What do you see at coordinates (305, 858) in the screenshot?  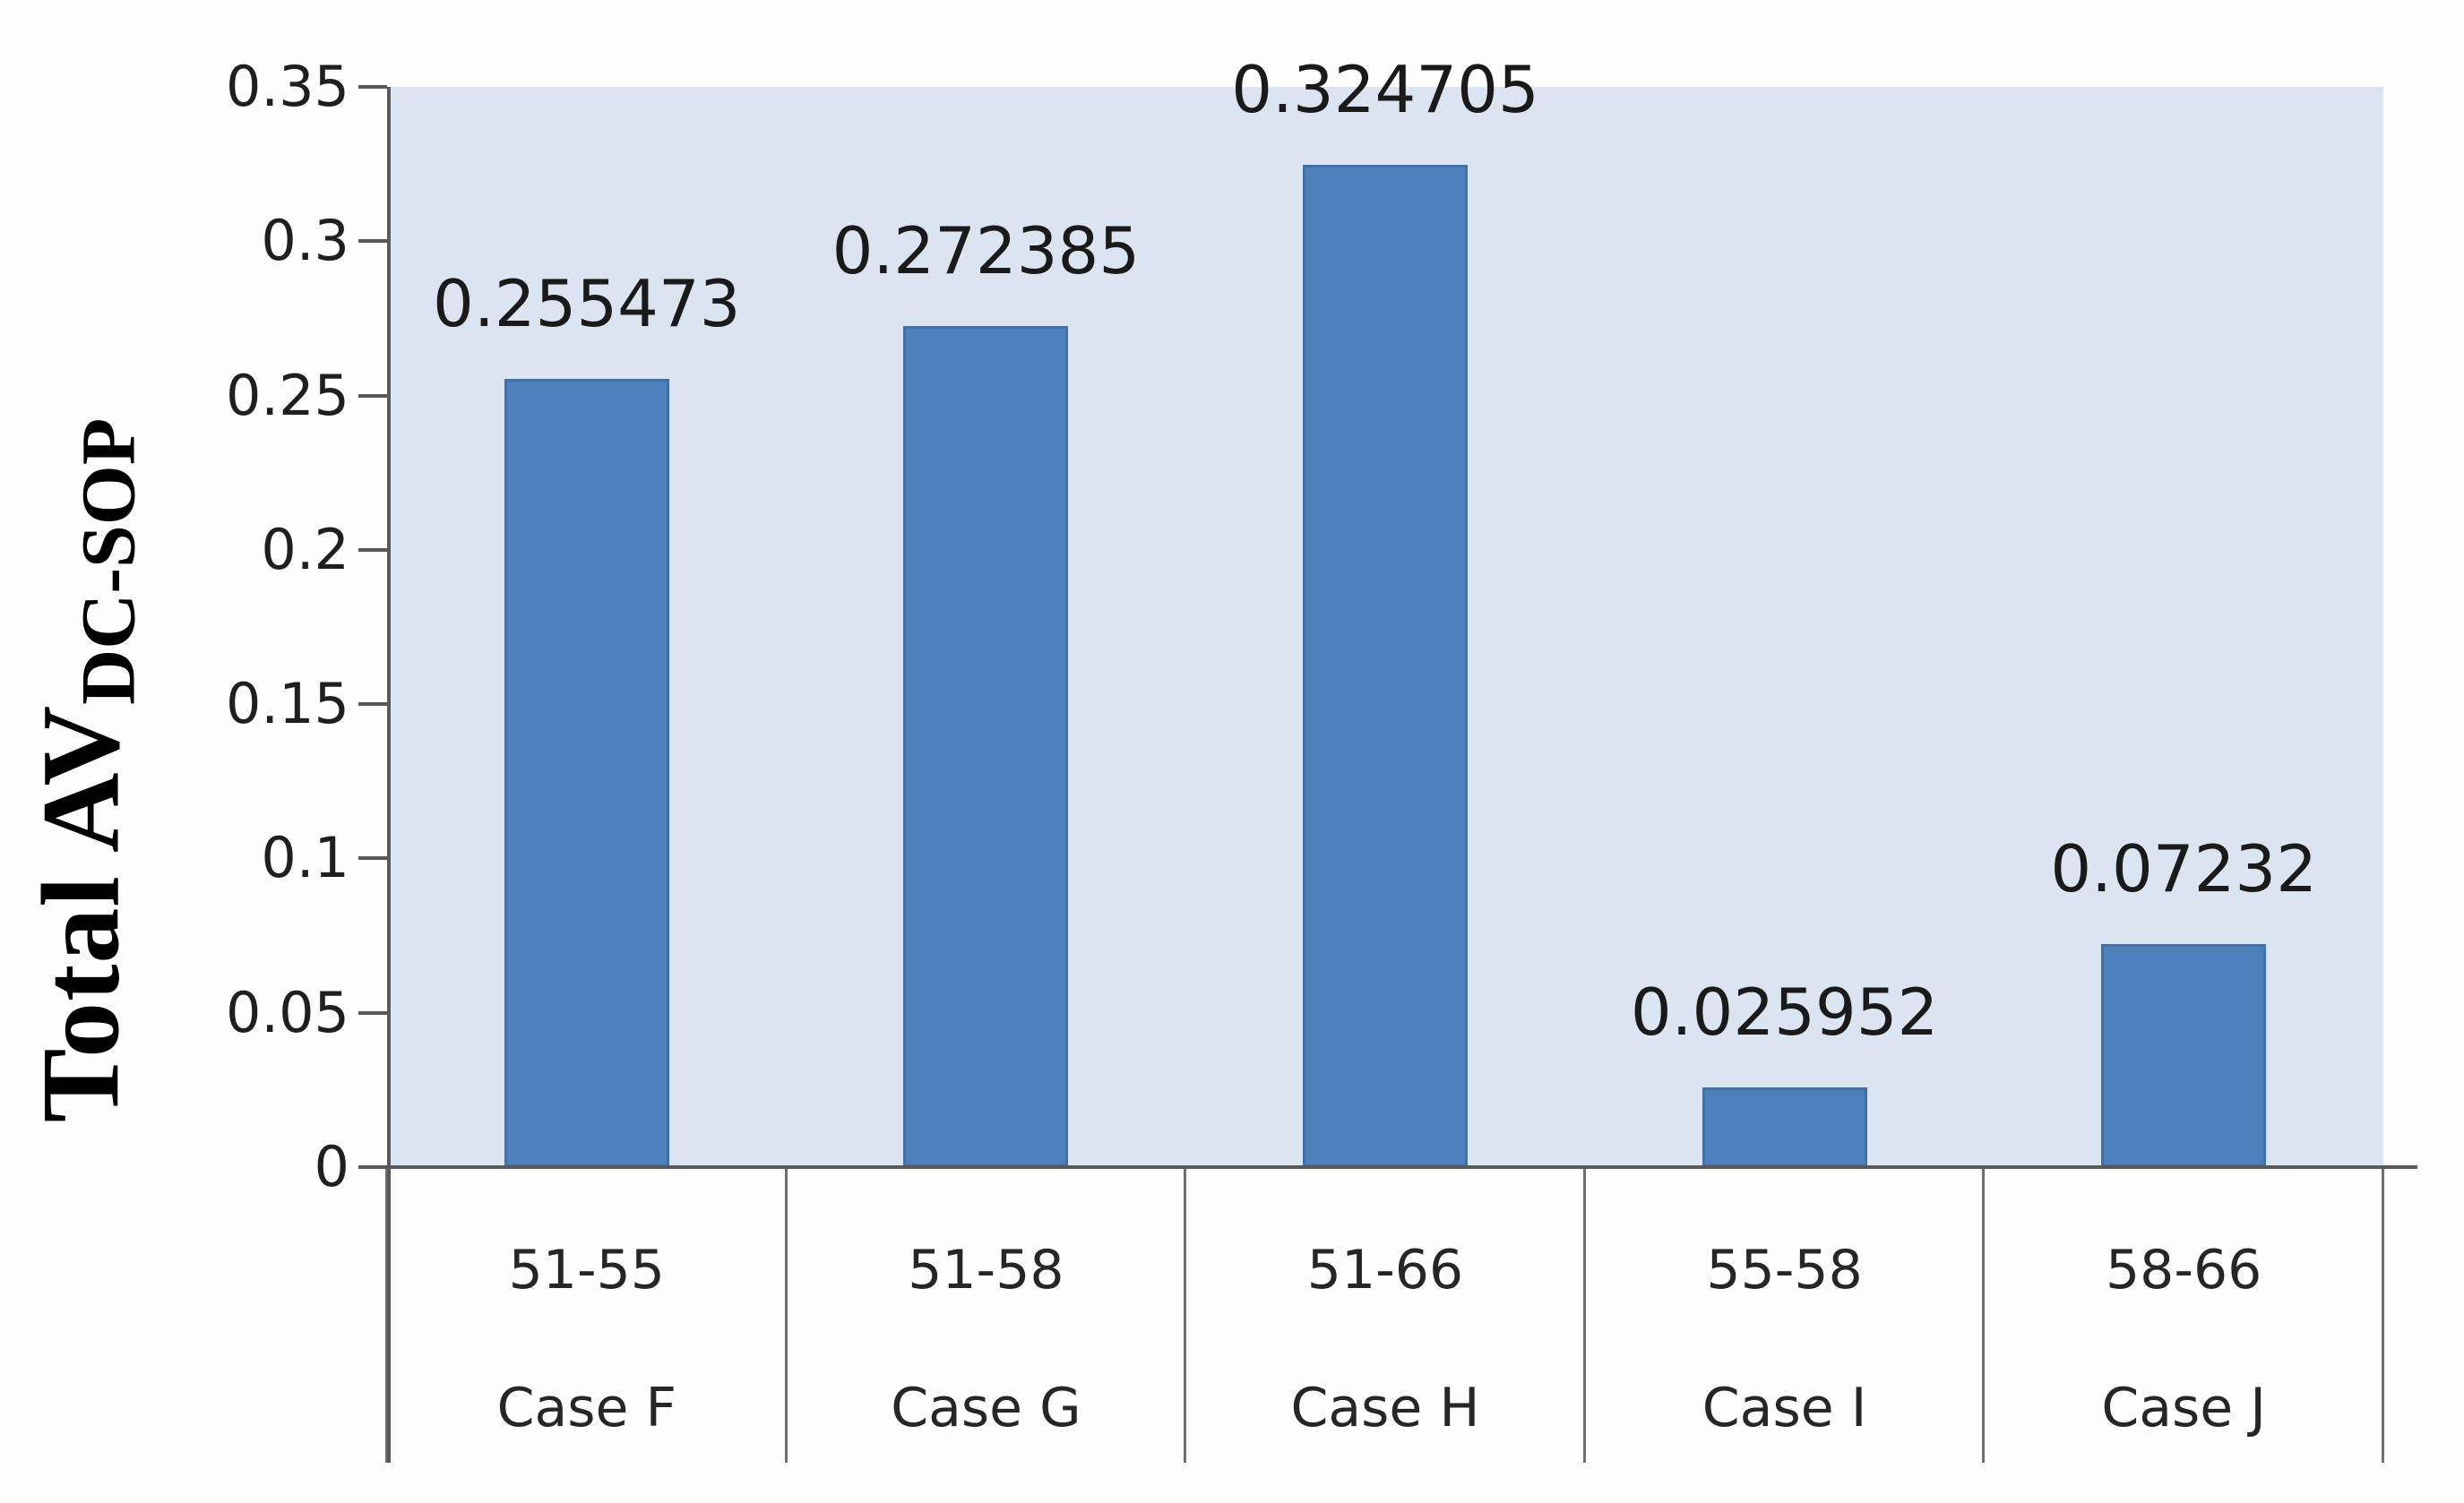 I see `y-tick-label: 0.1` at bounding box center [305, 858].